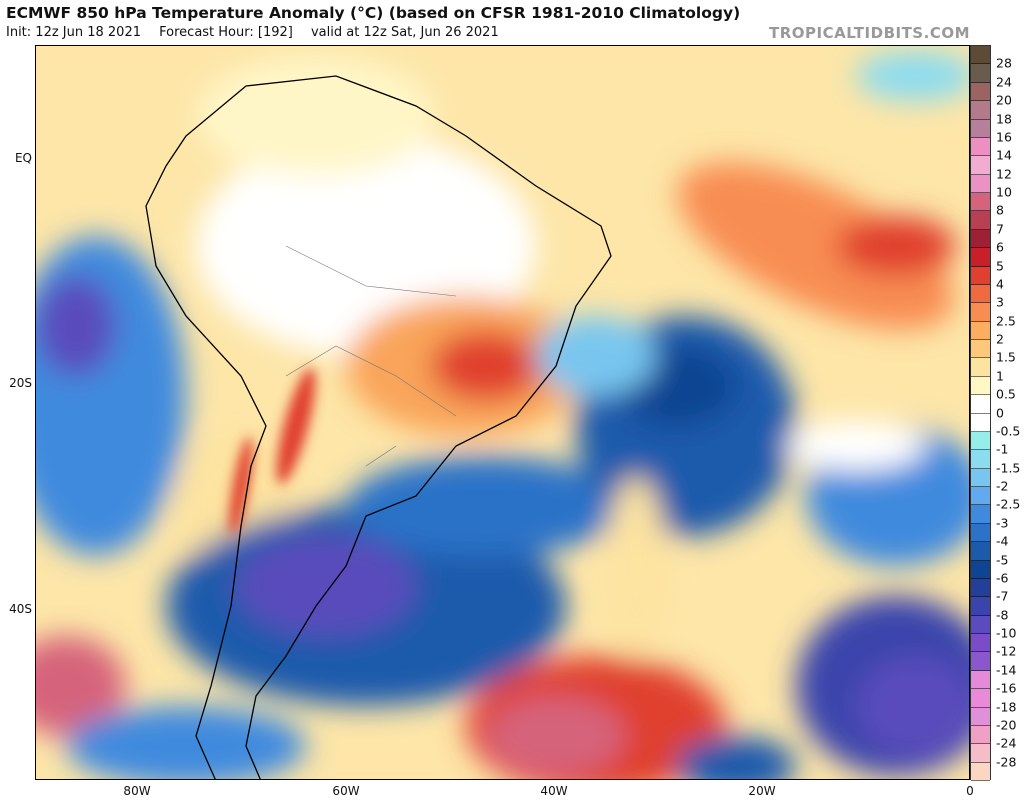 Image resolution: width=1024 pixels, height=800 pixels. What do you see at coordinates (1004, 137) in the screenshot?
I see `colorbar-label: 16` at bounding box center [1004, 137].